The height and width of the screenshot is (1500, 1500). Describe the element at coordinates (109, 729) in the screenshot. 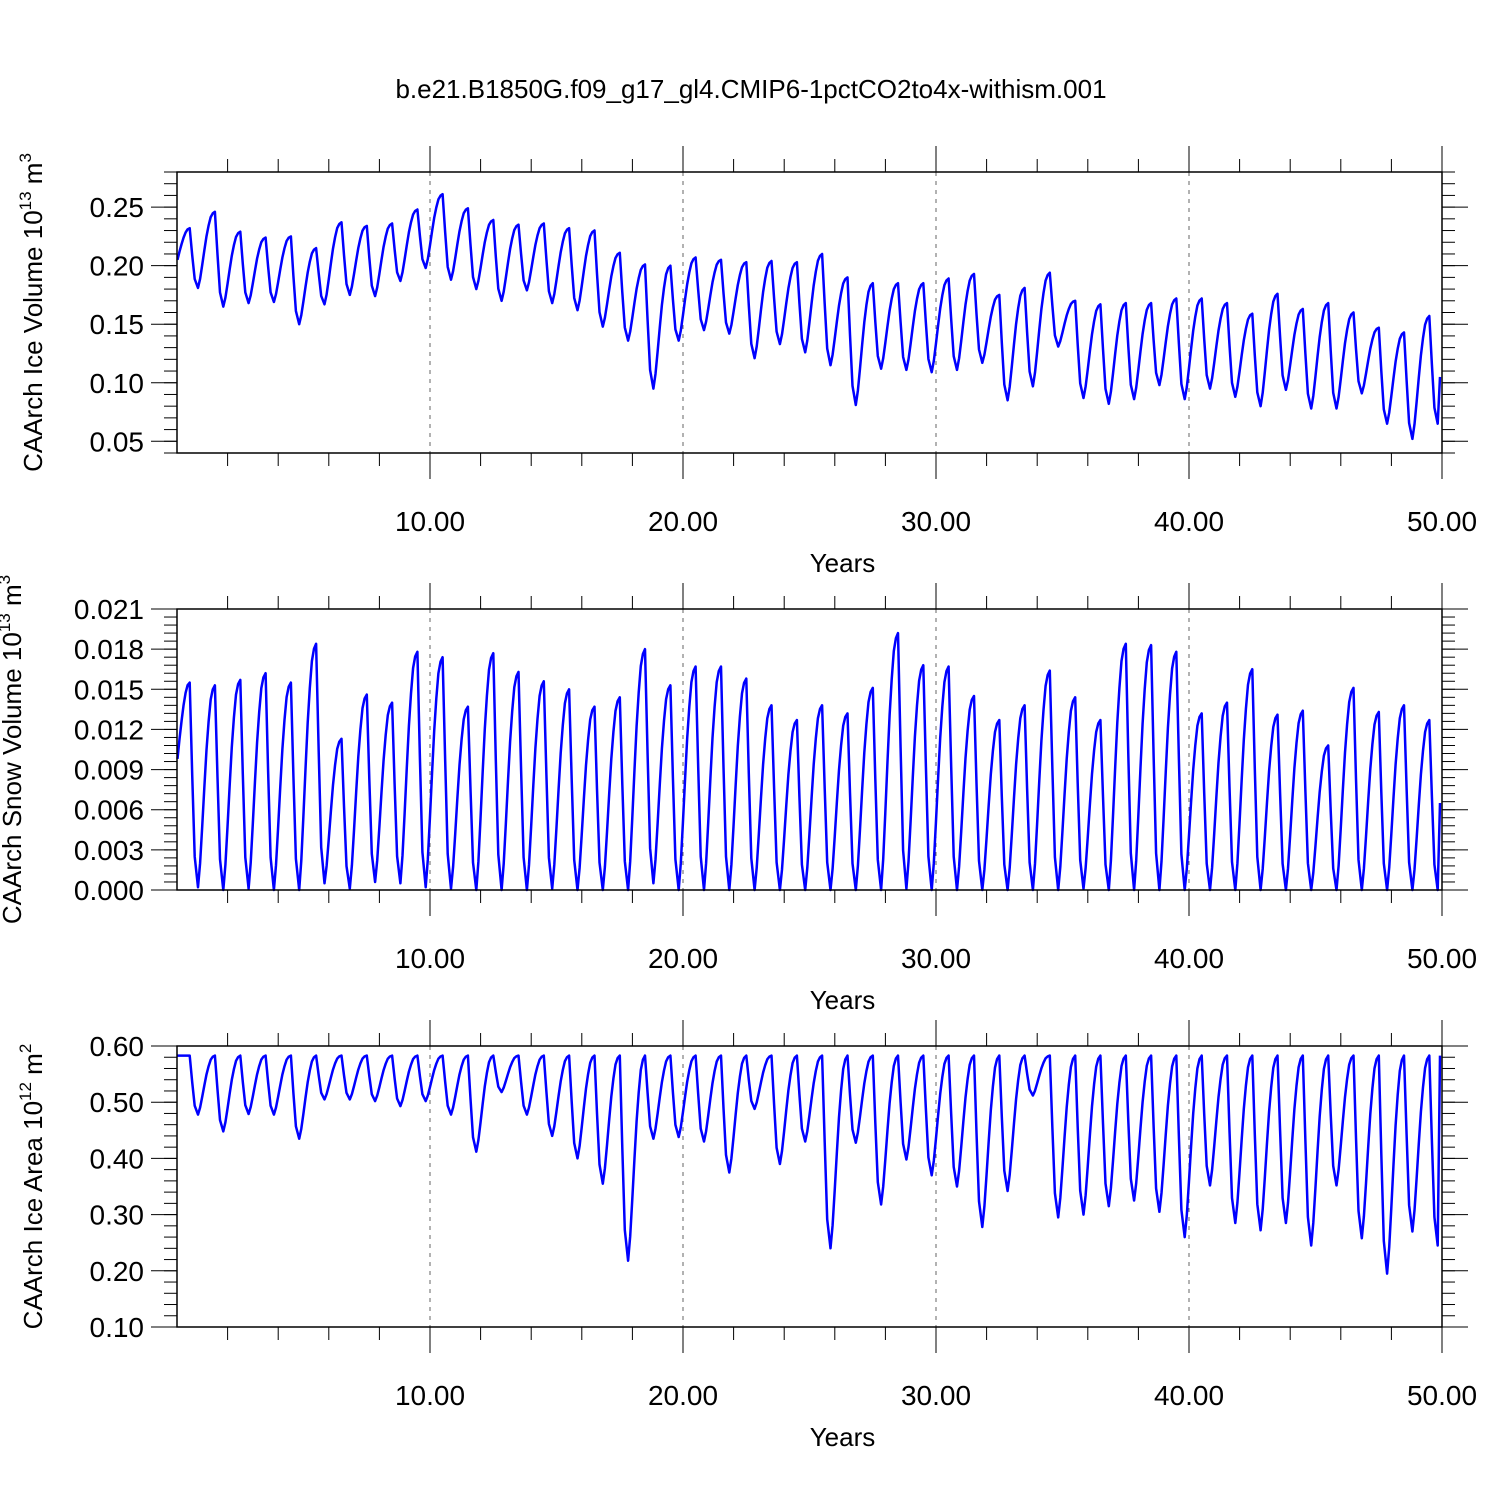

I see `y-tick-label: 0.012` at that location.